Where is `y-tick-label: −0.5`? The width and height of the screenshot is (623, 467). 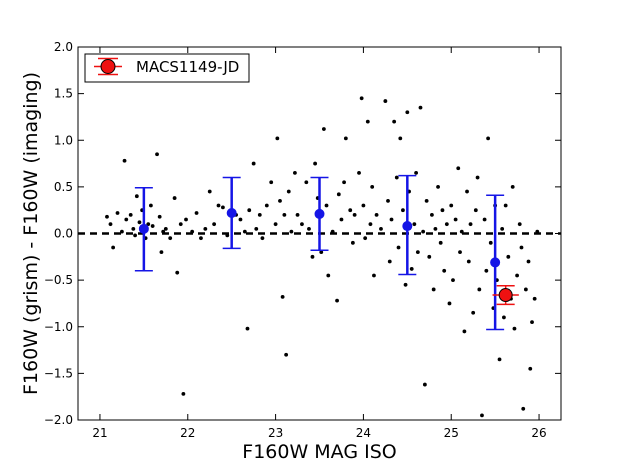
y-tick-label: −0.5 is located at coordinates (58, 280).